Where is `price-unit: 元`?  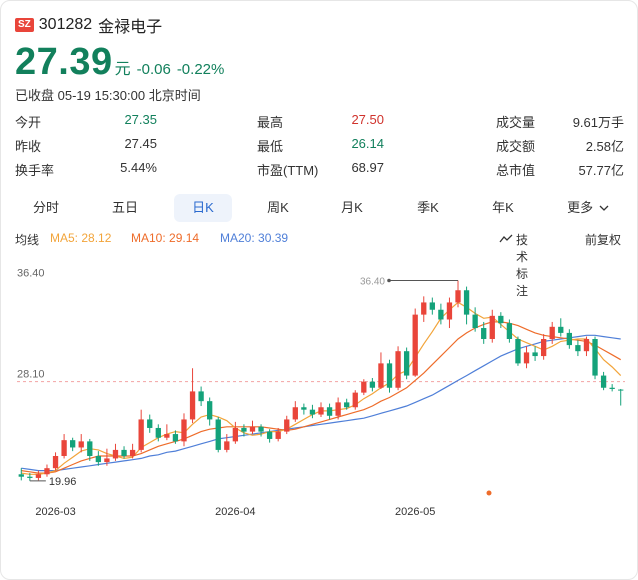
price-unit: 元 is located at coordinates (122, 69).